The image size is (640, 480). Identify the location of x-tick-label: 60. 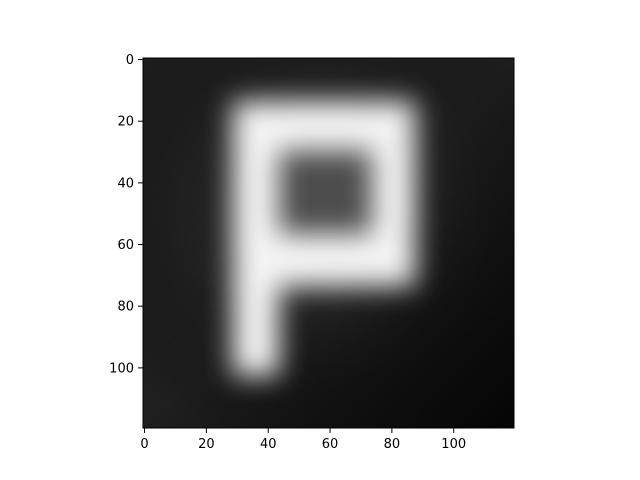
(330, 444).